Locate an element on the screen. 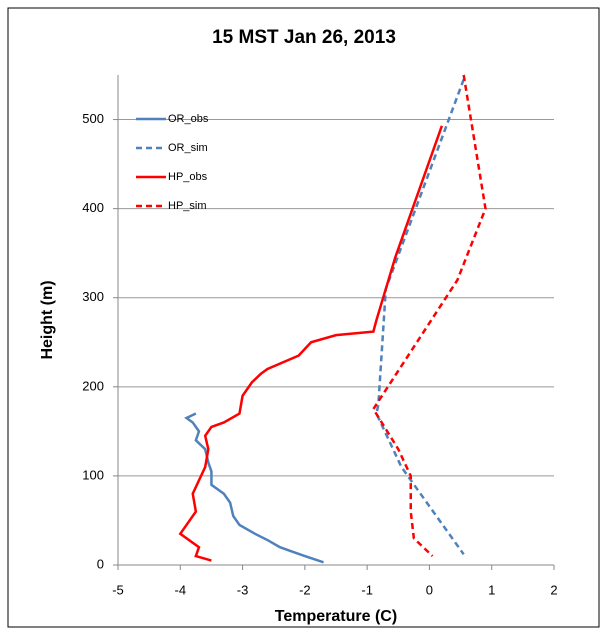 The height and width of the screenshot is (629, 608). y-tick-label: 400 is located at coordinates (93, 207).